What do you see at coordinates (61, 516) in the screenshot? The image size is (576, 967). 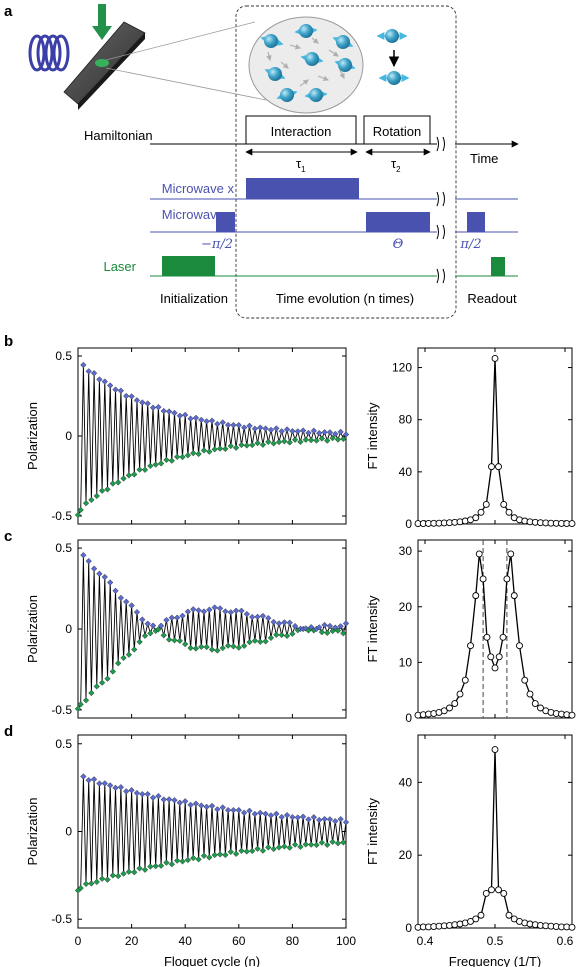 I see `y-tick-label: -0.5` at bounding box center [61, 516].